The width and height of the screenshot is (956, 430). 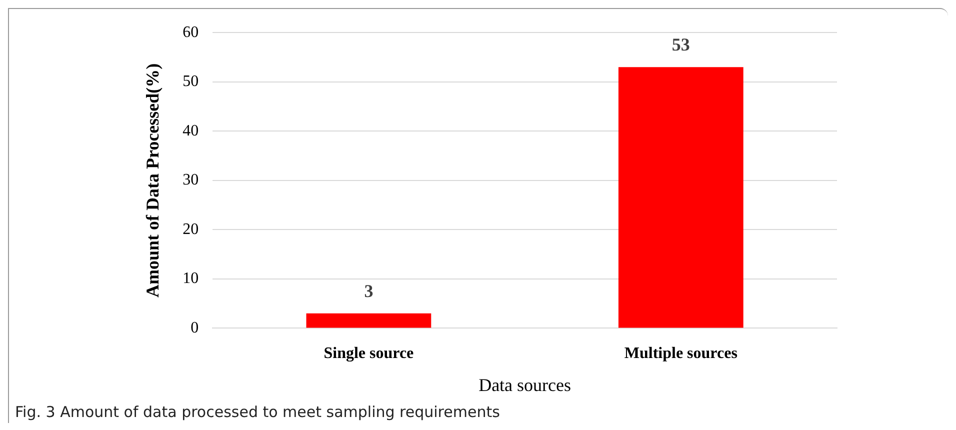 I want to click on y-axis-title: Amount of Data Processed(%), so click(x=152, y=180).